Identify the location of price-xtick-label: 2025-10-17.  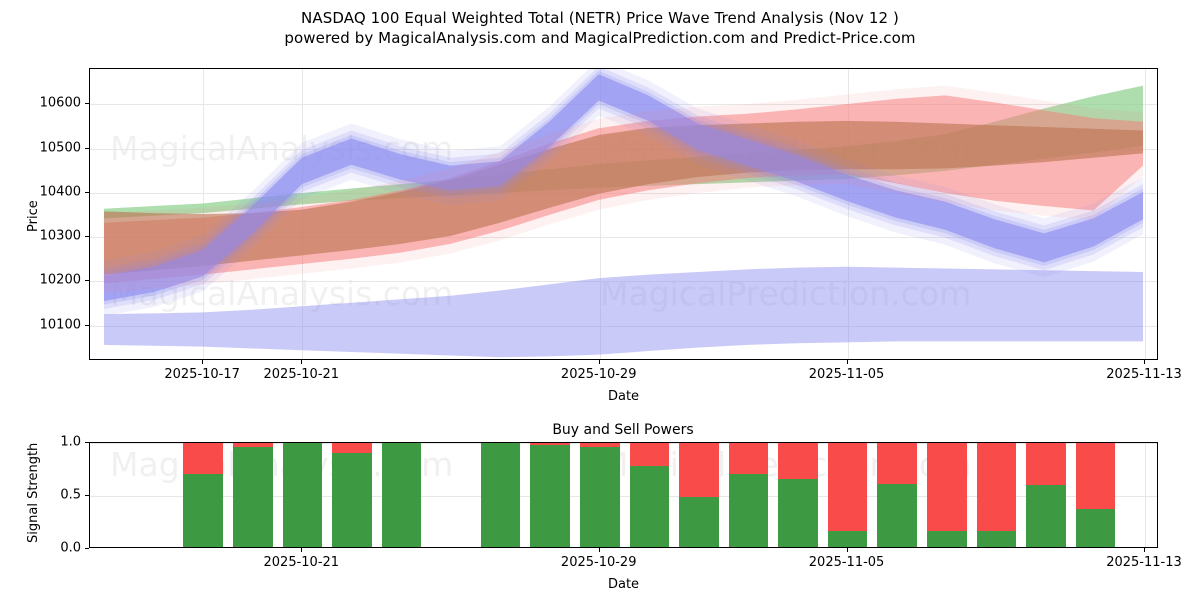
(202, 374).